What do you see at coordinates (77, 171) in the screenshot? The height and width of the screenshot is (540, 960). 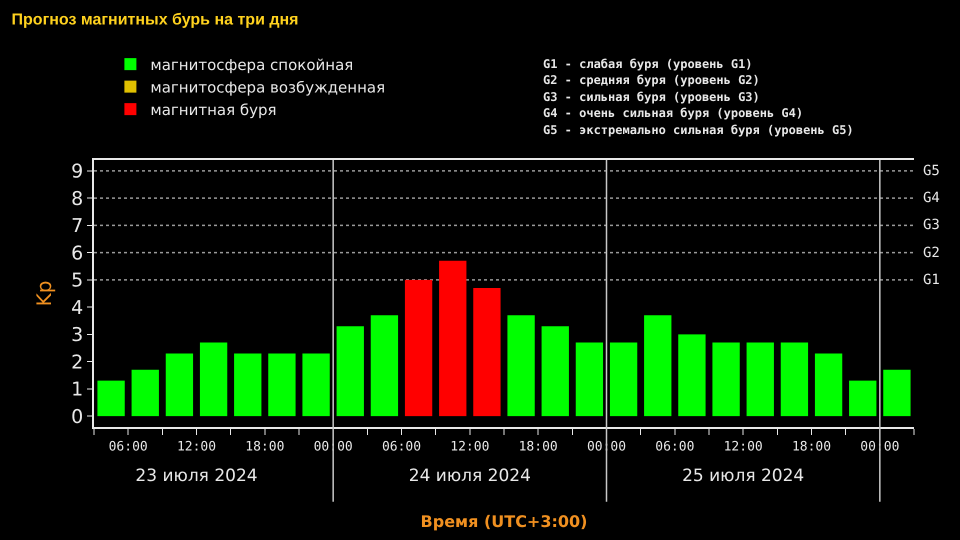 I see `y-tick-label: 9` at bounding box center [77, 171].